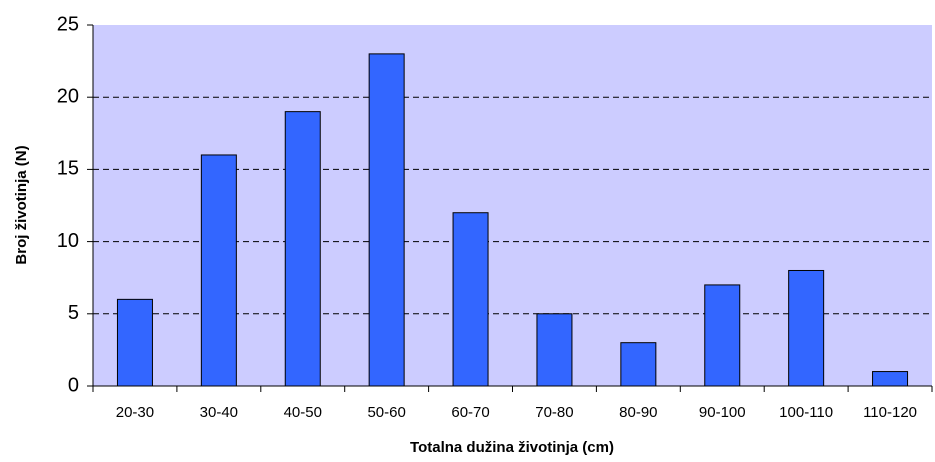 The width and height of the screenshot is (935, 462). Describe the element at coordinates (303, 412) in the screenshot. I see `x-tick-label: 40-50` at that location.